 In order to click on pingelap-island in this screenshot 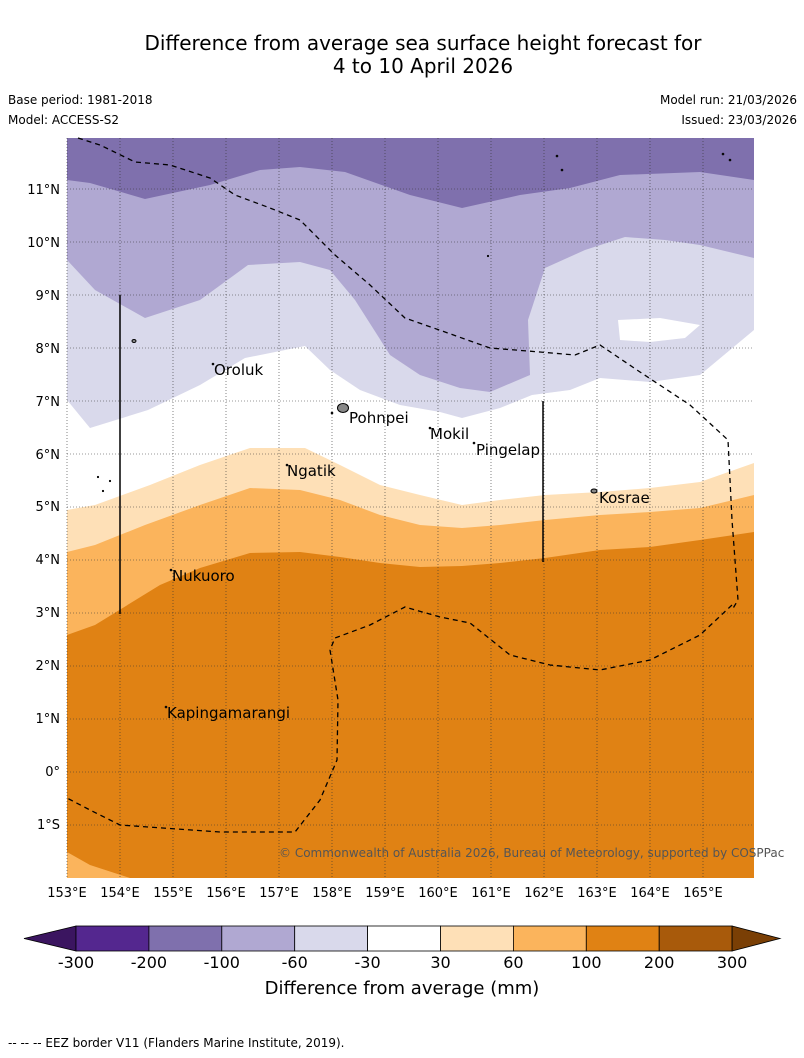, I will do `click(474, 443)`.